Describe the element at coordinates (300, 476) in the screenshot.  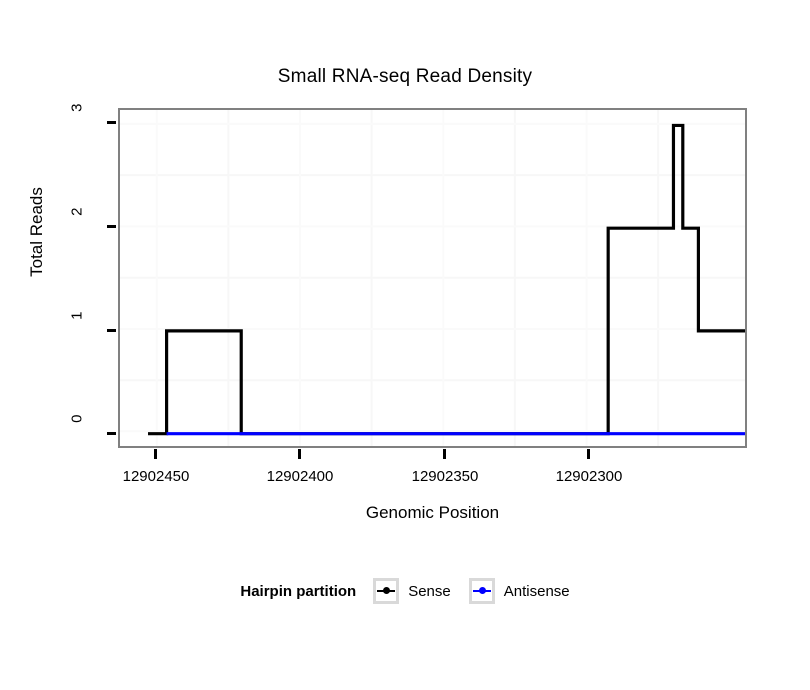
I see `x-tick-label-2: 12902400` at that location.